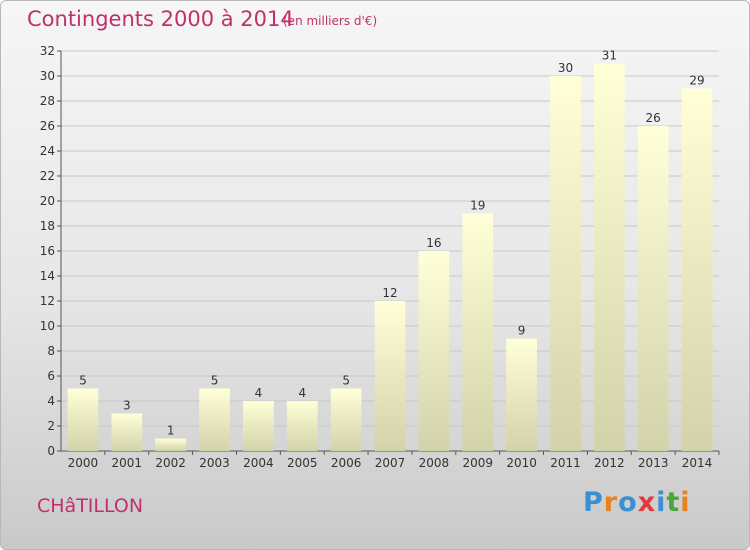  Describe the element at coordinates (653, 118) in the screenshot. I see `data-label: 26` at that location.